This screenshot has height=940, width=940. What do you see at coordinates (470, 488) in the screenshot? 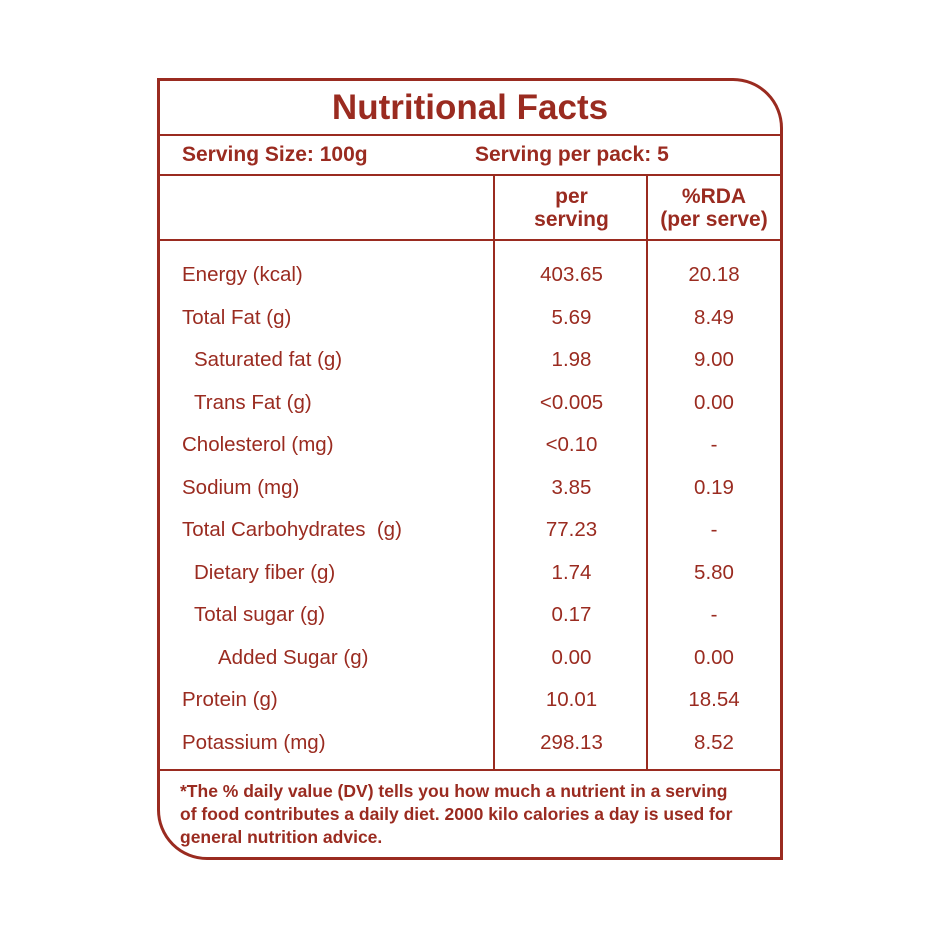
I see `table-row: Sodium (mg) 3.85 0.19` at bounding box center [470, 488].